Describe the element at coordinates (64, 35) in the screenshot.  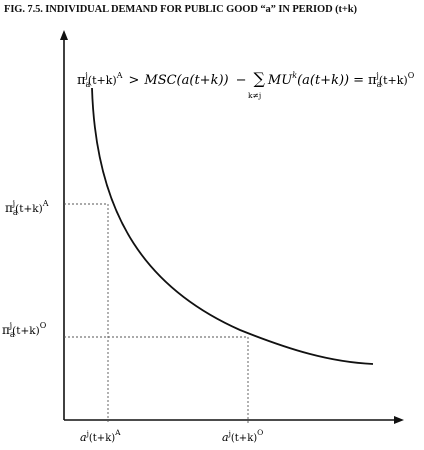
I see `y-axis-arrow-icon` at that location.